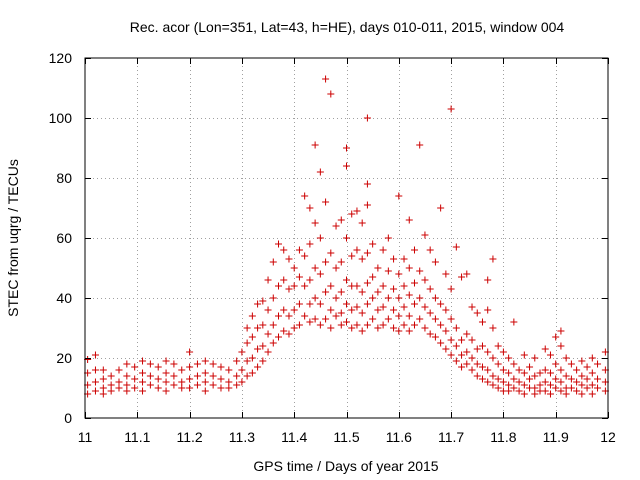 The image size is (640, 480). What do you see at coordinates (64, 358) in the screenshot?
I see `y-tick-label: 20` at bounding box center [64, 358].